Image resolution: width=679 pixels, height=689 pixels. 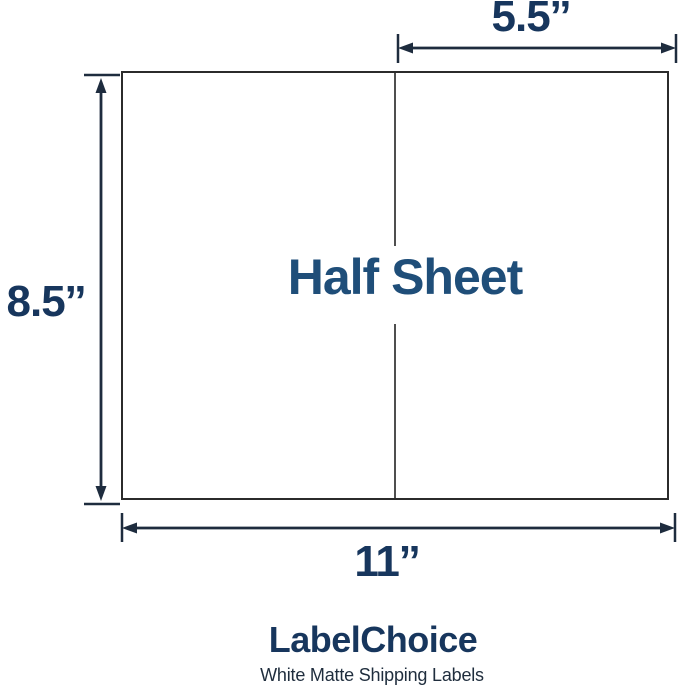 I want to click on half-width-dimension-label: 5.5’’, so click(x=531, y=20).